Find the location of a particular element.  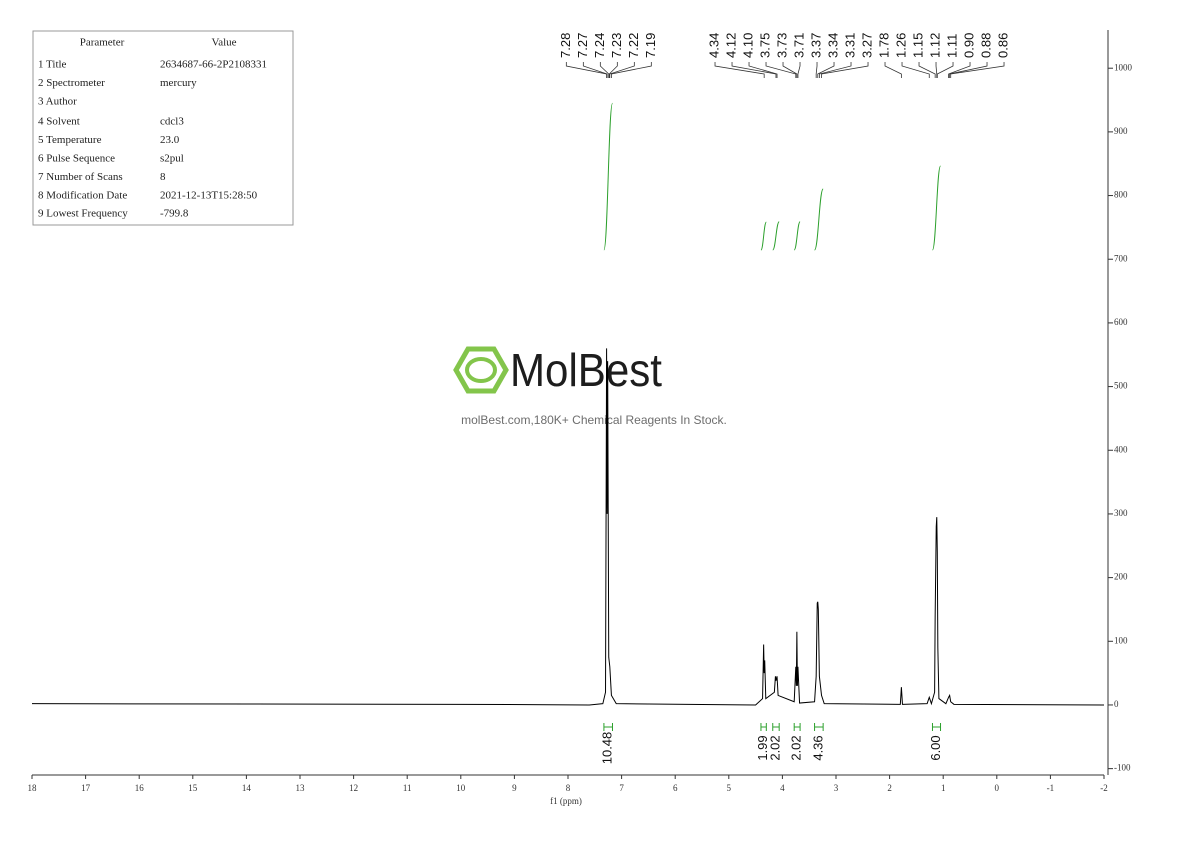

parameter-box is located at coordinates (163, 128).